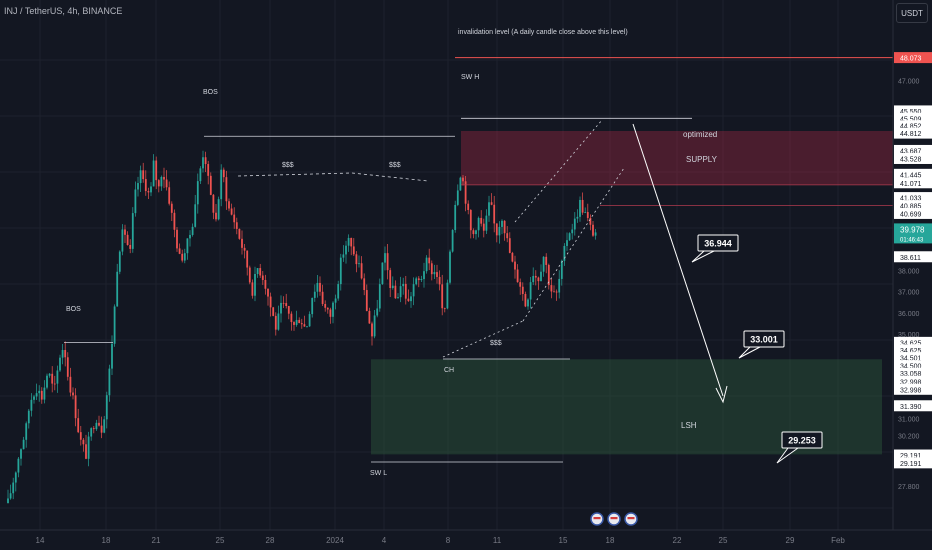 The image size is (932, 550). What do you see at coordinates (466, 537) in the screenshot?
I see `time-axis: 14 18 21 25 28 2024 4 8 11 15 18 22 25 29 Feb` at bounding box center [466, 537].